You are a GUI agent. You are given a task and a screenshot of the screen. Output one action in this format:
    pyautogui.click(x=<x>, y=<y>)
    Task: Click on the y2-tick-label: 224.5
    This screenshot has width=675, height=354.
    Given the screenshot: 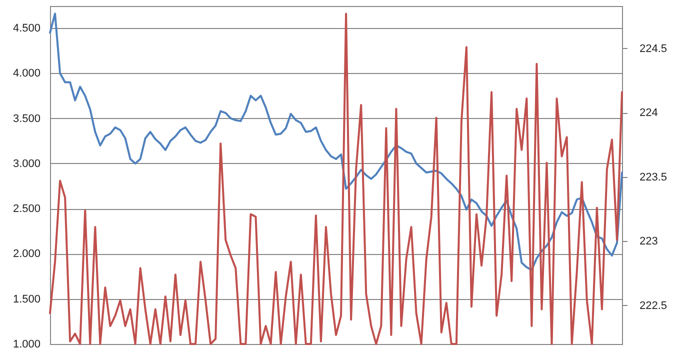 What is the action you would take?
    pyautogui.click(x=654, y=48)
    